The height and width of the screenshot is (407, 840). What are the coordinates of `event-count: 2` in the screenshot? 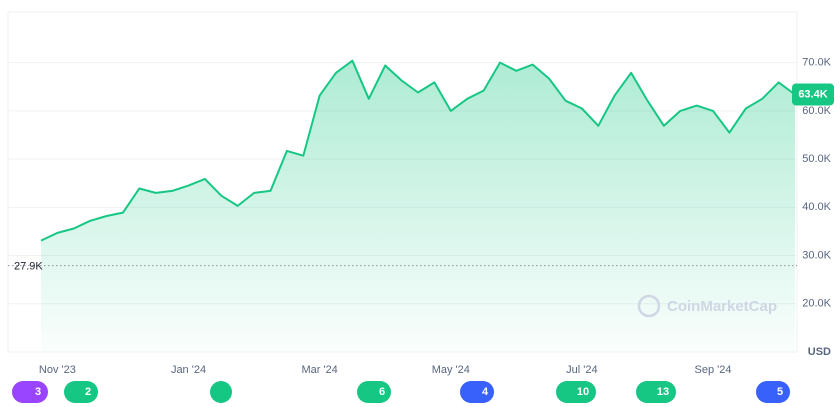 It's located at (88, 392).